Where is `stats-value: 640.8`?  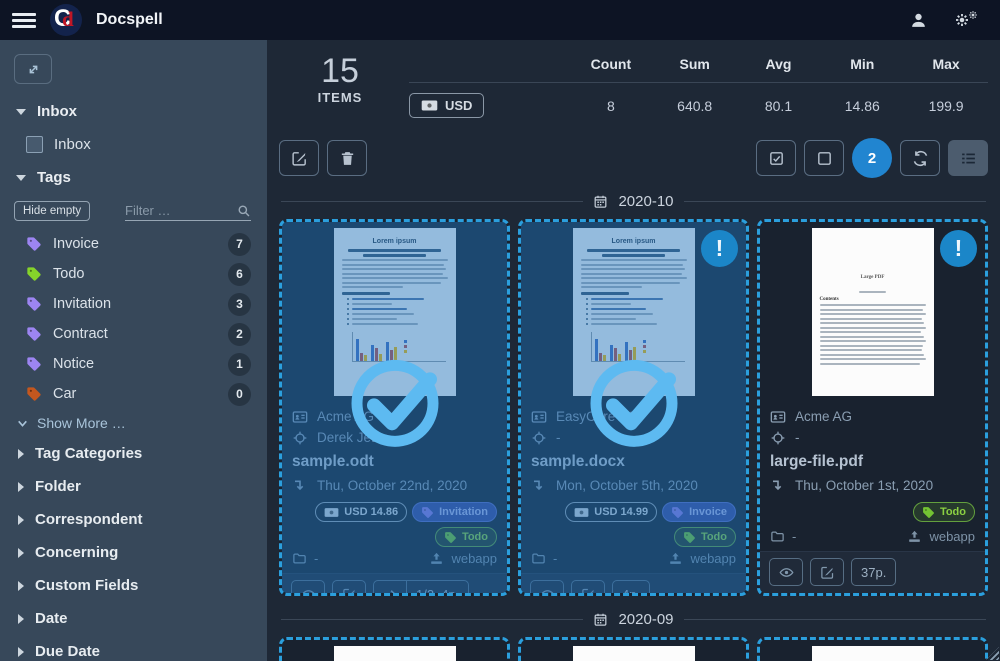
stats-value: 640.8 is located at coordinates (695, 105).